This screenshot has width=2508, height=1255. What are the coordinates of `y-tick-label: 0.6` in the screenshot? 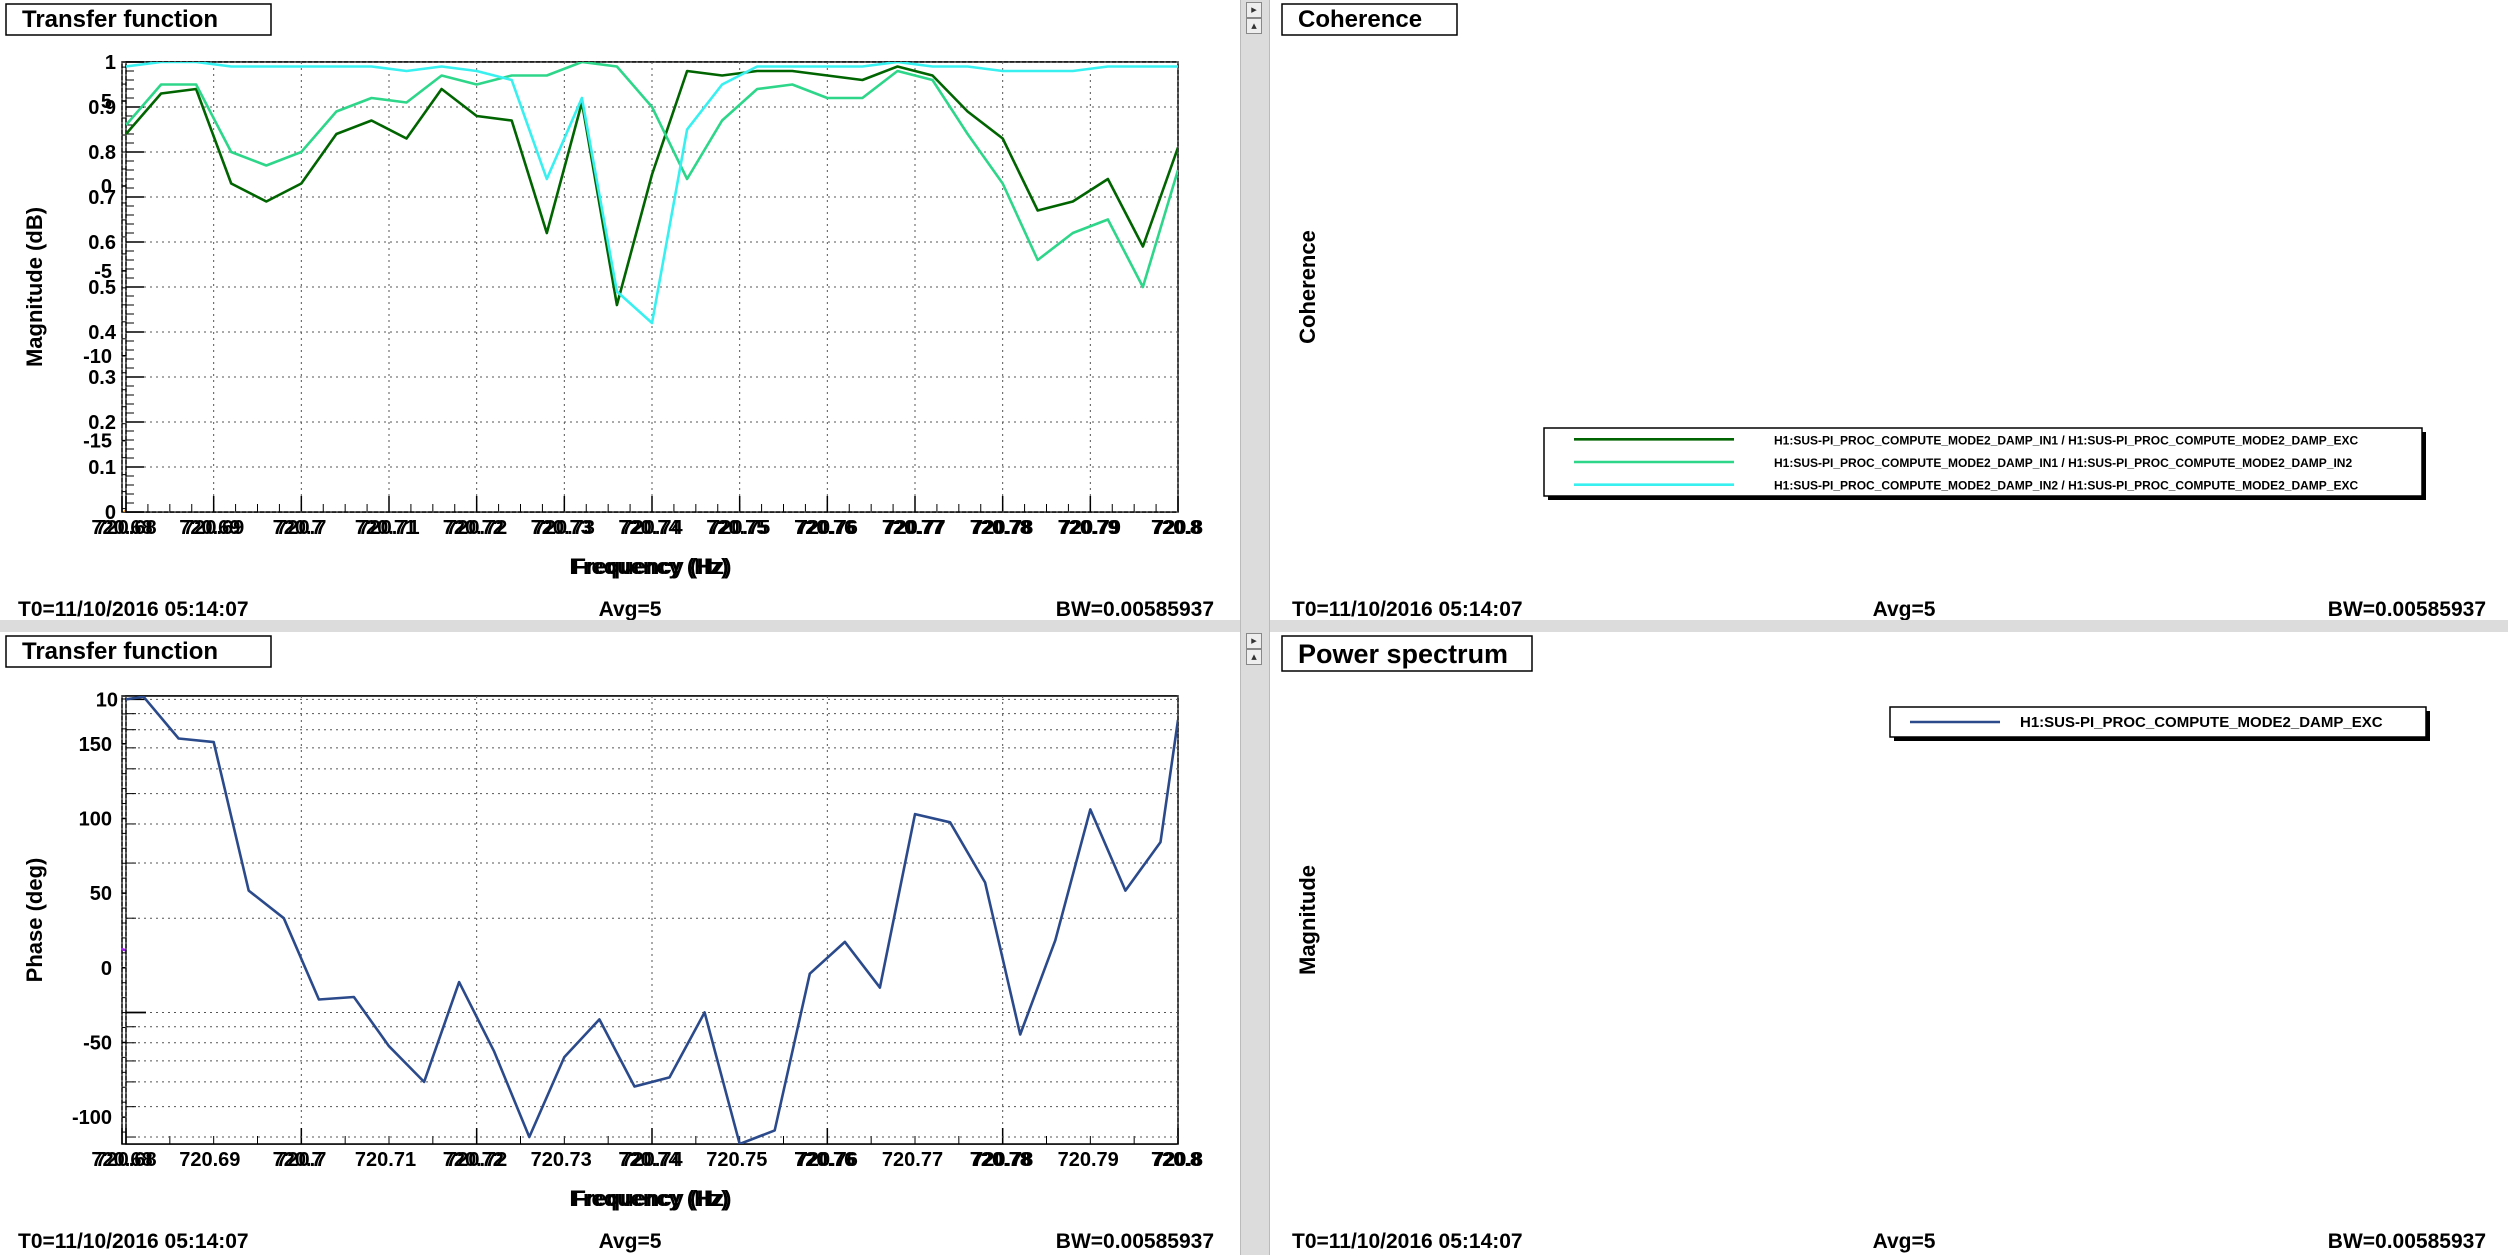 It's located at (102, 243).